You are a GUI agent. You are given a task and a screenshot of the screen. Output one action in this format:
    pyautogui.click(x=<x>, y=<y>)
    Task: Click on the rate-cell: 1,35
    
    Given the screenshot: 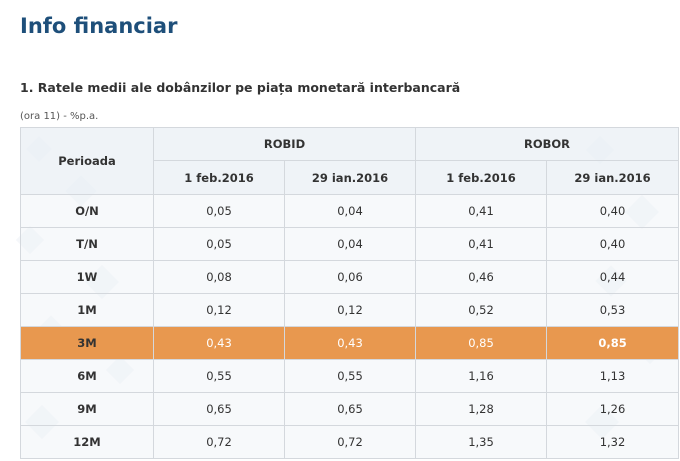 What is the action you would take?
    pyautogui.click(x=481, y=442)
    